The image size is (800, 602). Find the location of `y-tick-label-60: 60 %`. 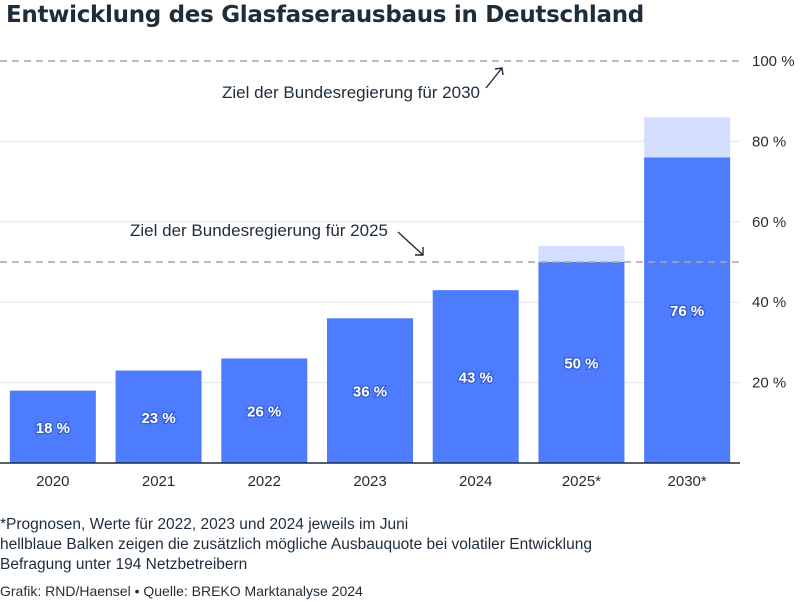

y-tick-label-60: 60 % is located at coordinates (769, 222).